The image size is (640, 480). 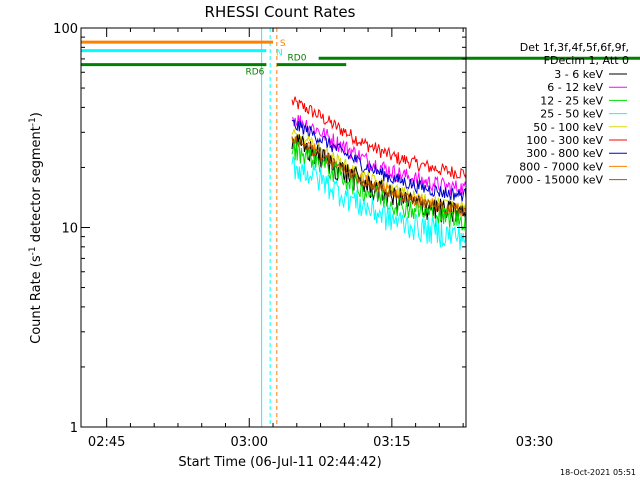 I want to click on flag-bars: SN RD0 RD6, so click(x=360, y=58).